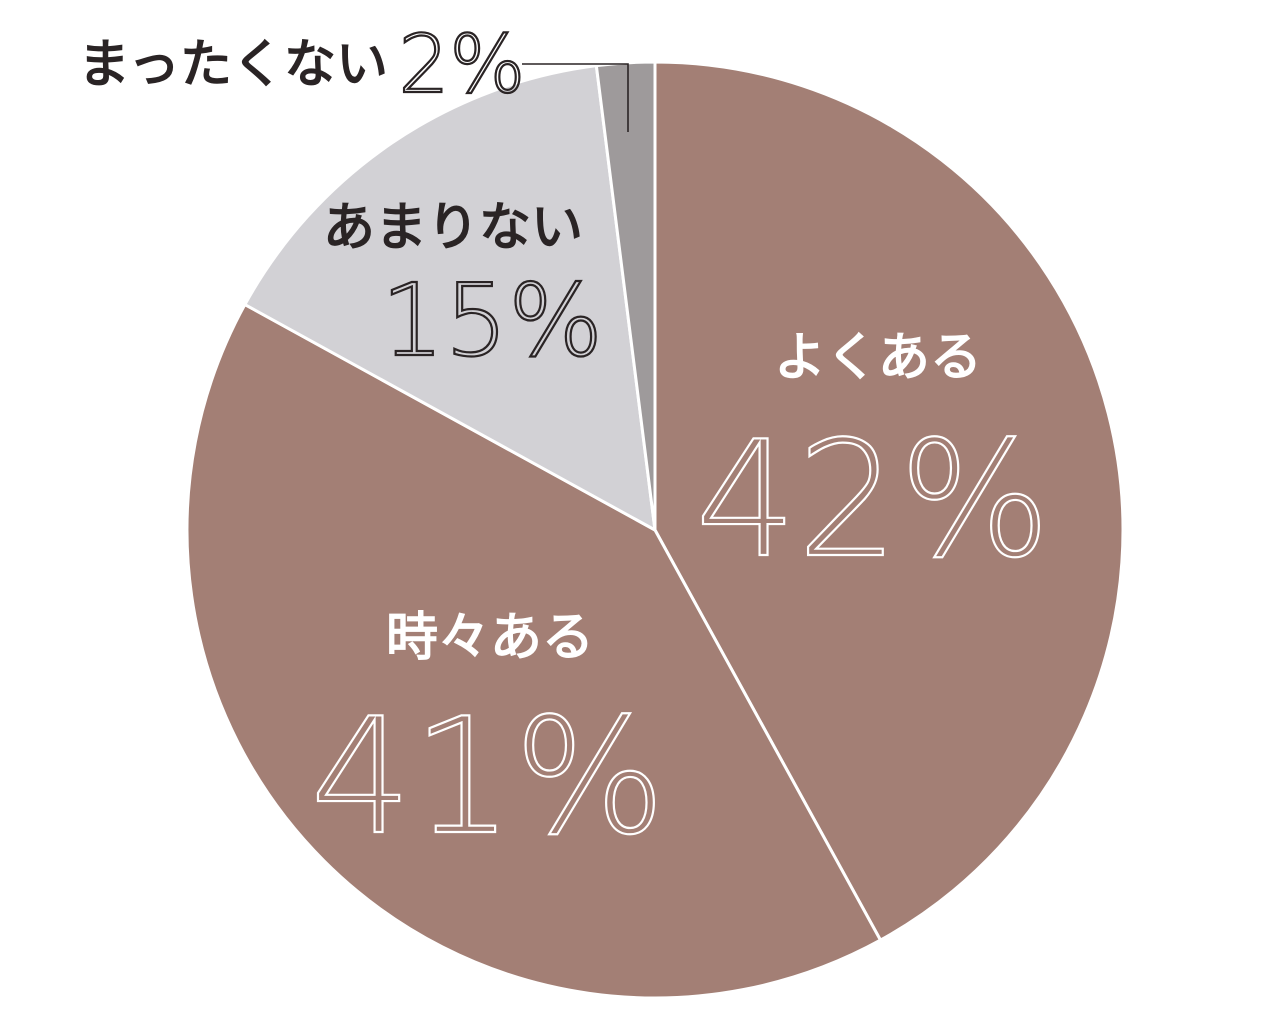 The height and width of the screenshot is (1033, 1280). Describe the element at coordinates (488, 776) in the screenshot. I see `slice-percent-2: 41%` at that location.